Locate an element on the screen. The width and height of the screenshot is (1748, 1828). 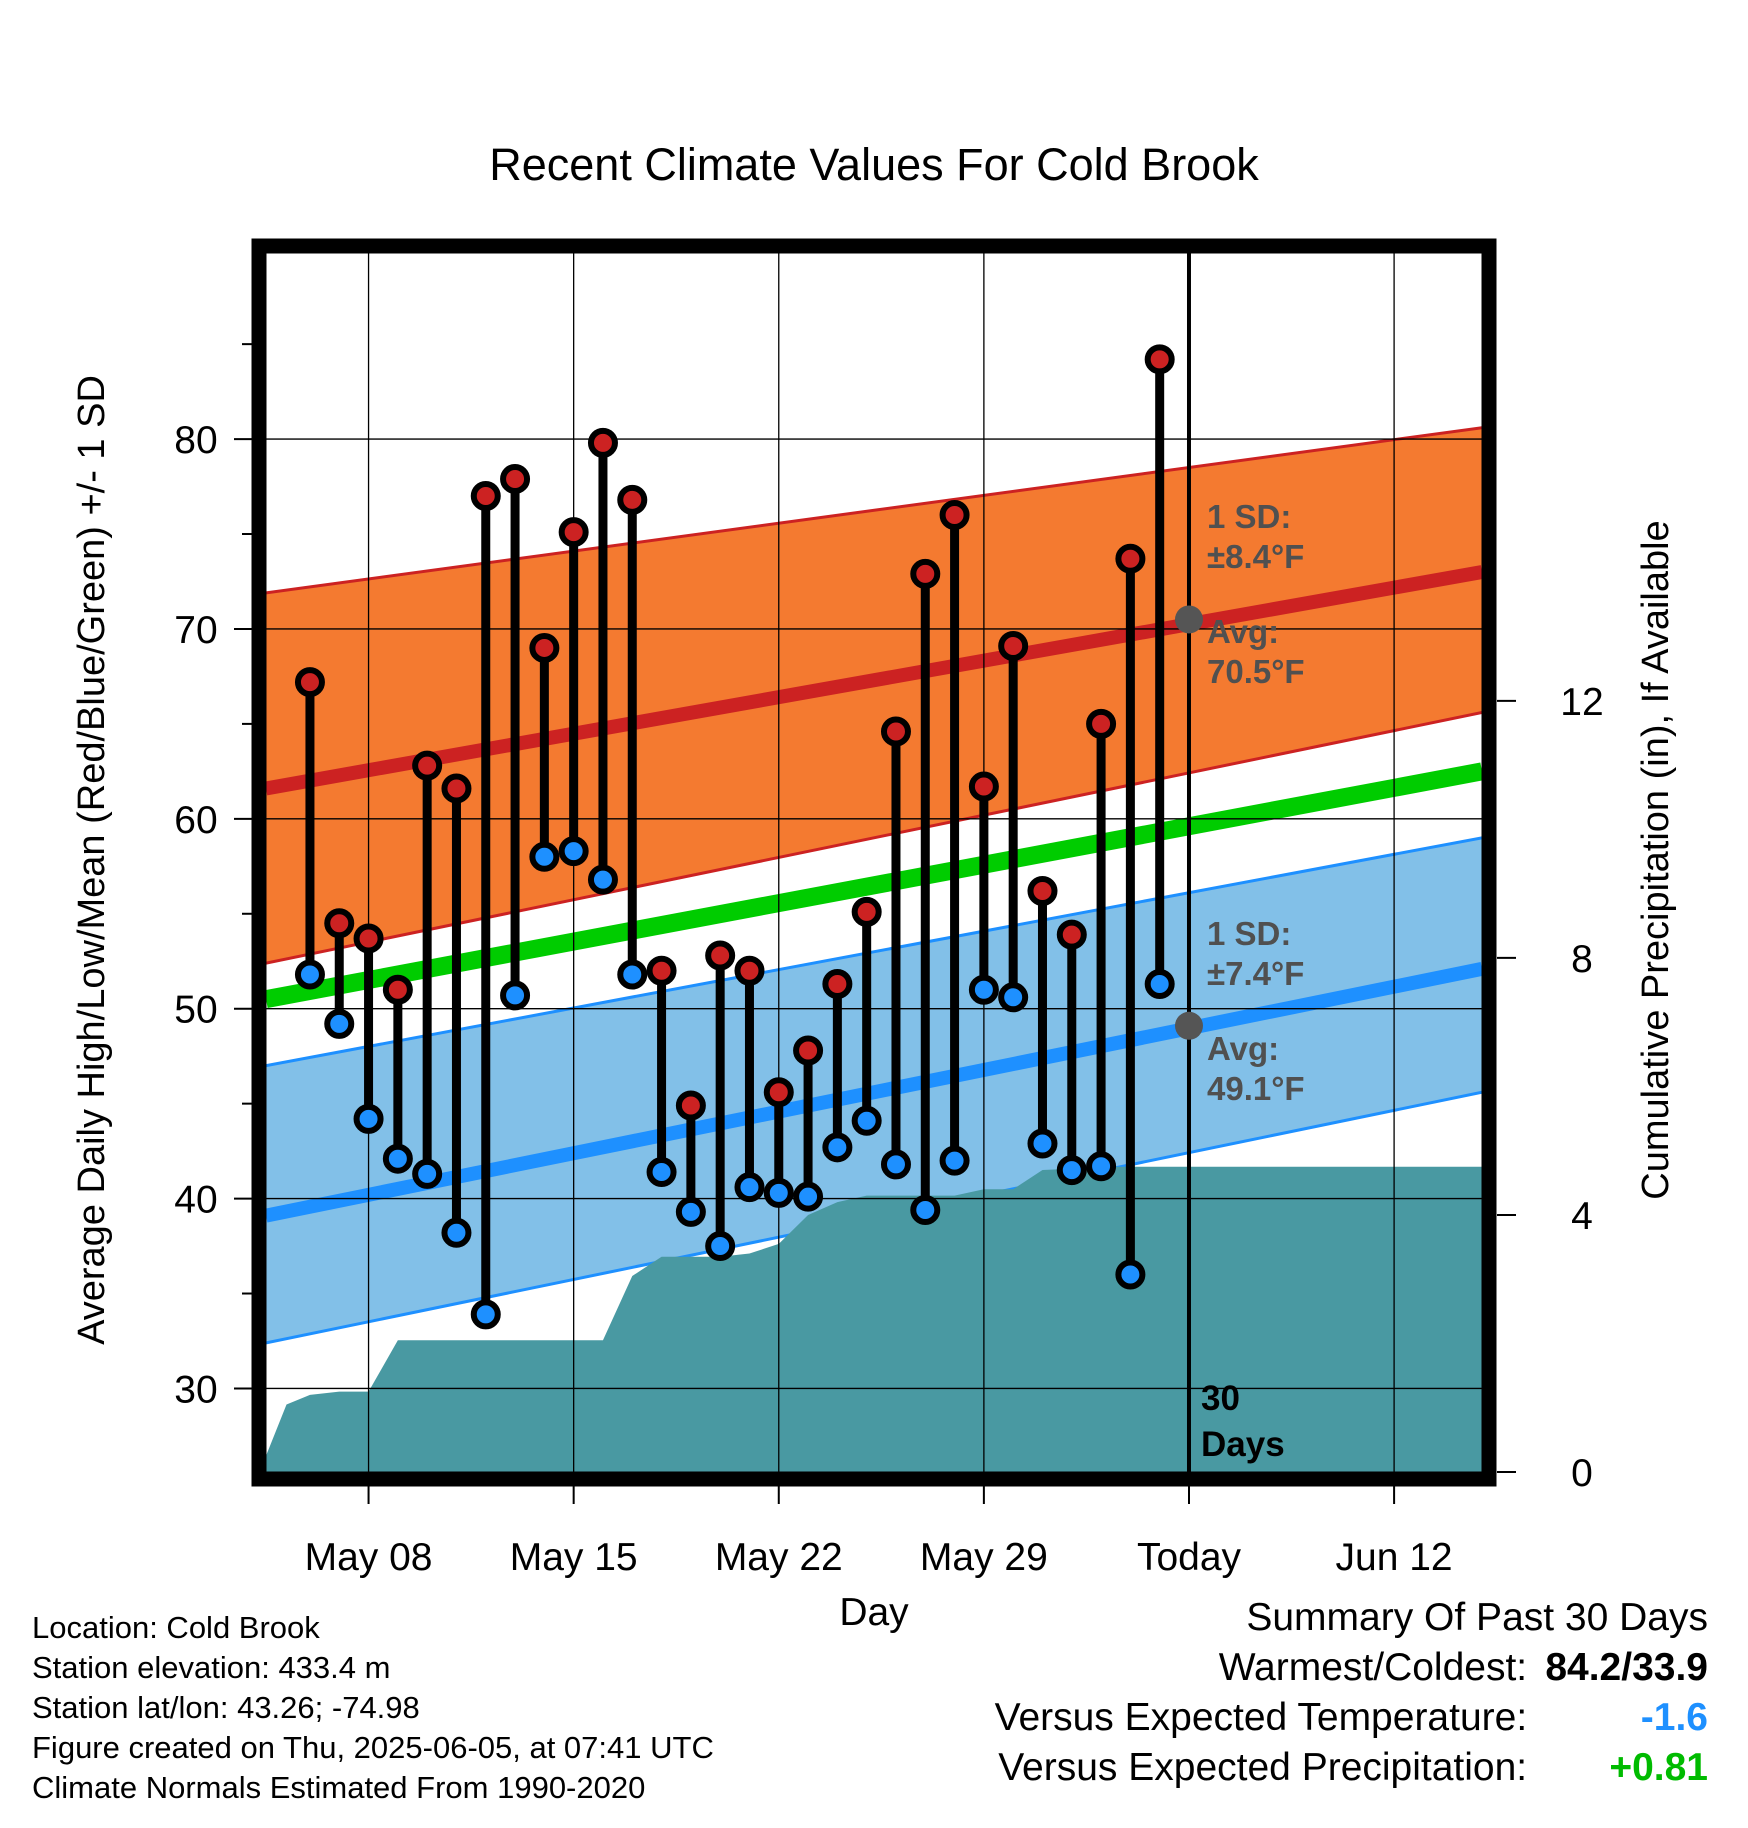
summary-precip: Versus Expected Precipitation: +0.81 is located at coordinates (1351, 1768).